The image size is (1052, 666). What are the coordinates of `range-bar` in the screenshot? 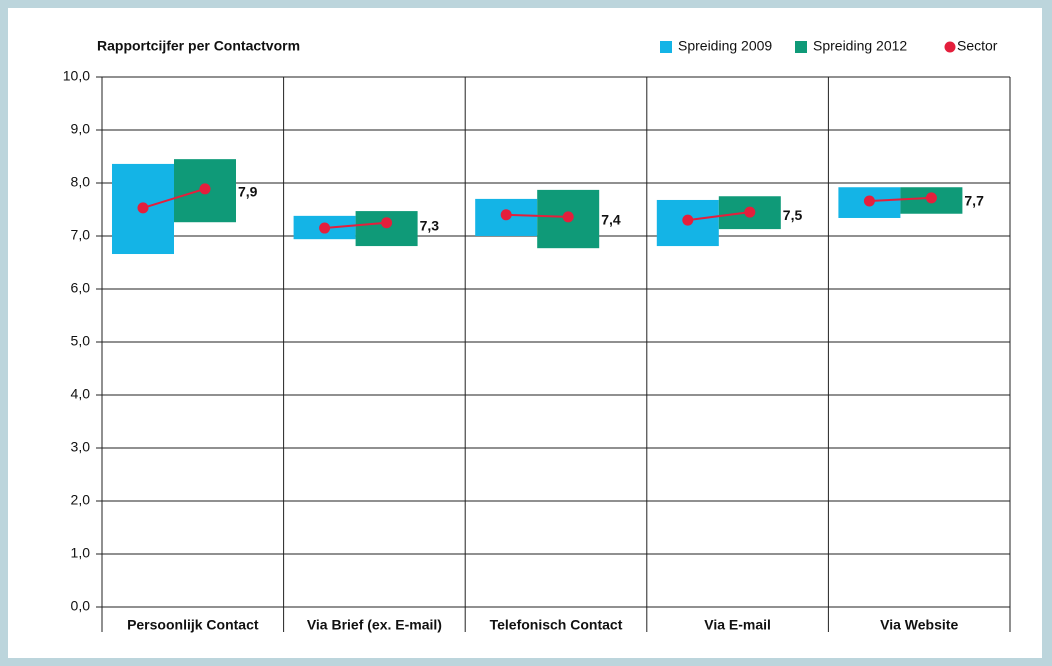 It's located at (386, 229).